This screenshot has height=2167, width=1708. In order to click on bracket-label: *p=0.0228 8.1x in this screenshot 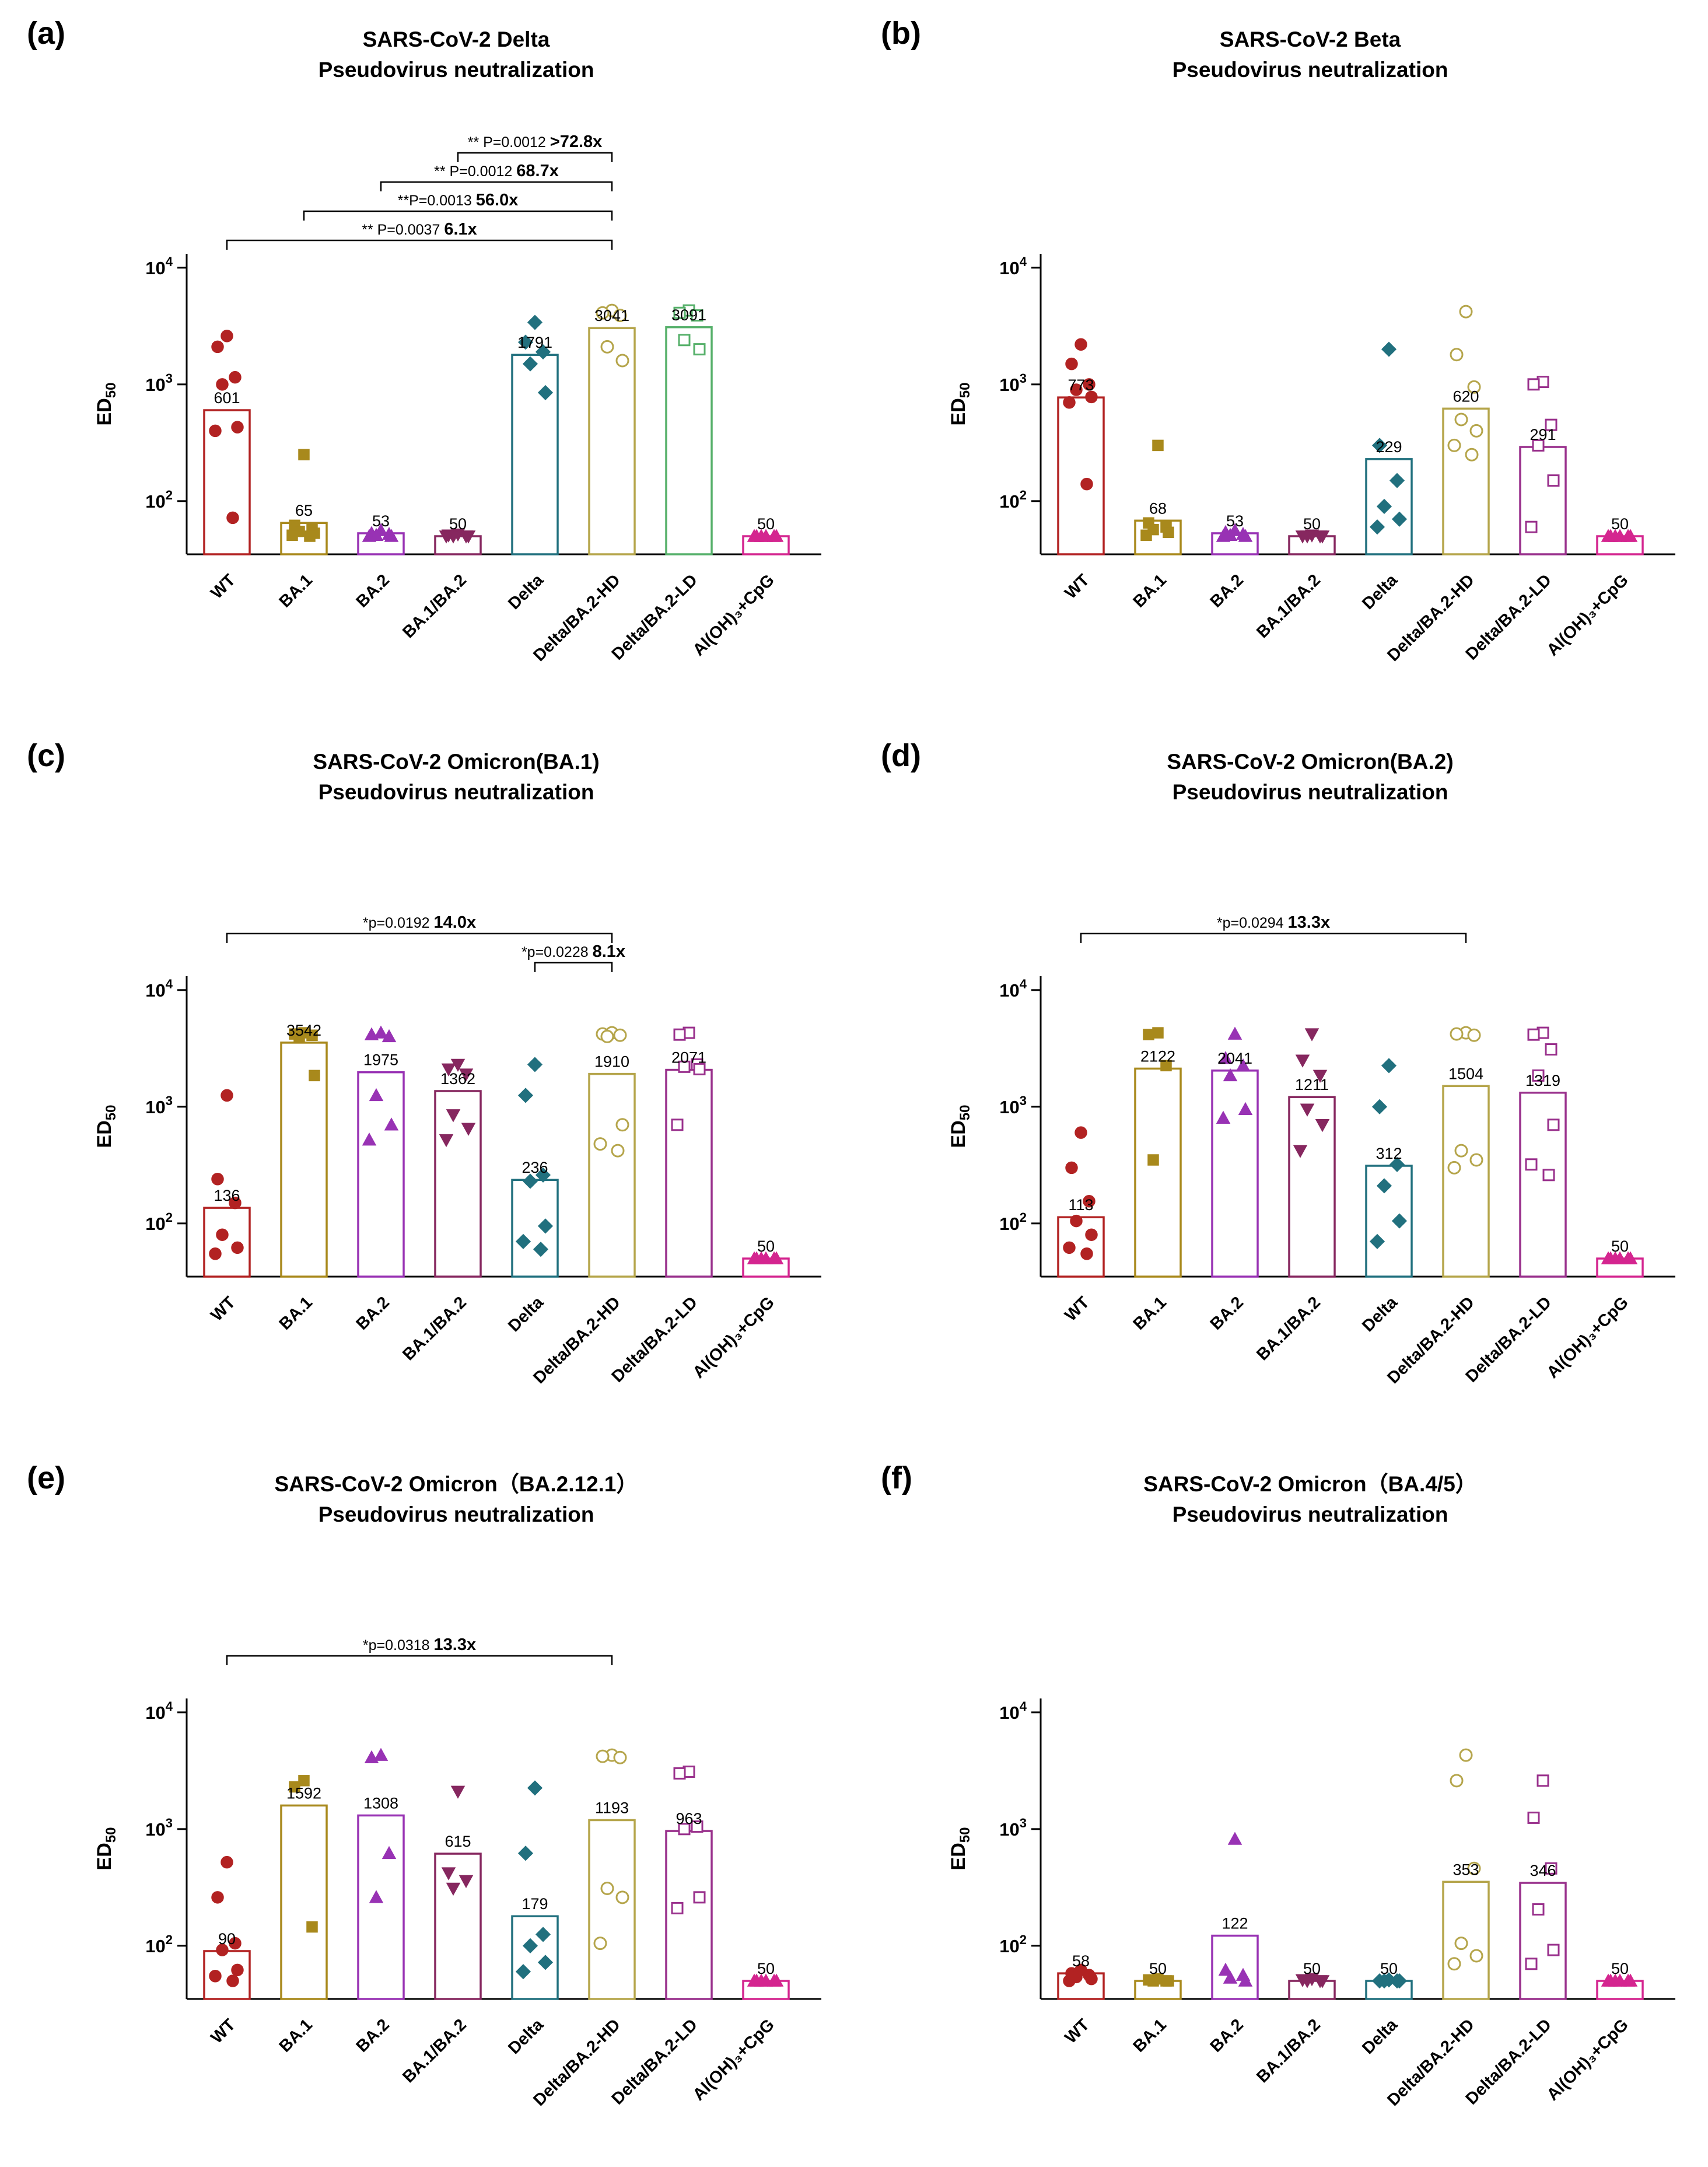, I will do `click(573, 951)`.